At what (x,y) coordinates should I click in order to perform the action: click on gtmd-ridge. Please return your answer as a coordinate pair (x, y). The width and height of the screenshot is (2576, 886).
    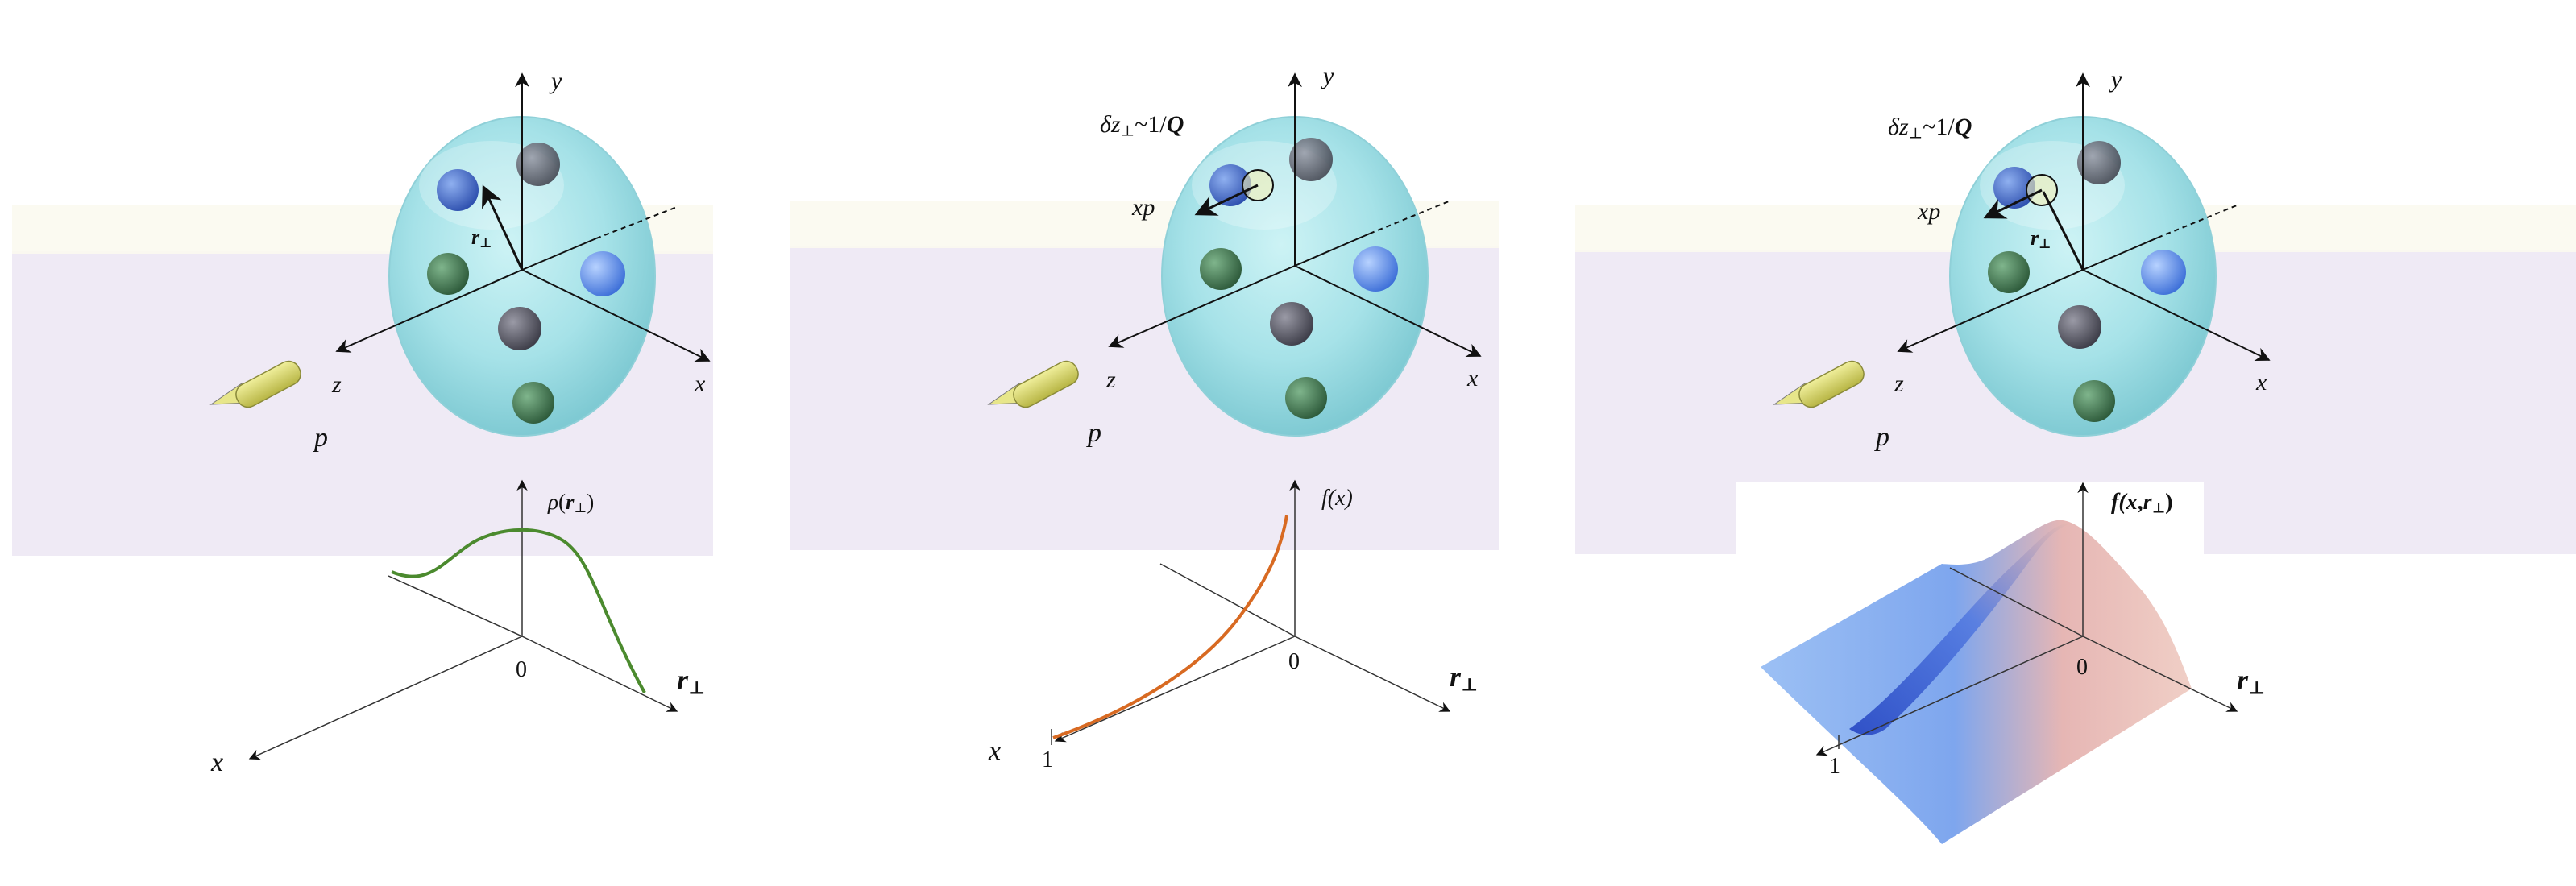
    Looking at the image, I should click on (1960, 629).